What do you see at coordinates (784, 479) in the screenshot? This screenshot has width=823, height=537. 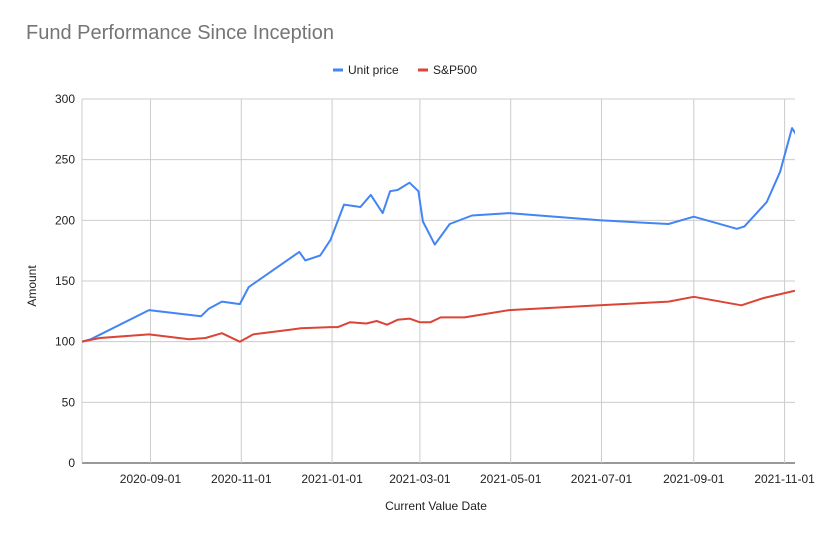 I see `x-tick-label: 2021-11-01` at bounding box center [784, 479].